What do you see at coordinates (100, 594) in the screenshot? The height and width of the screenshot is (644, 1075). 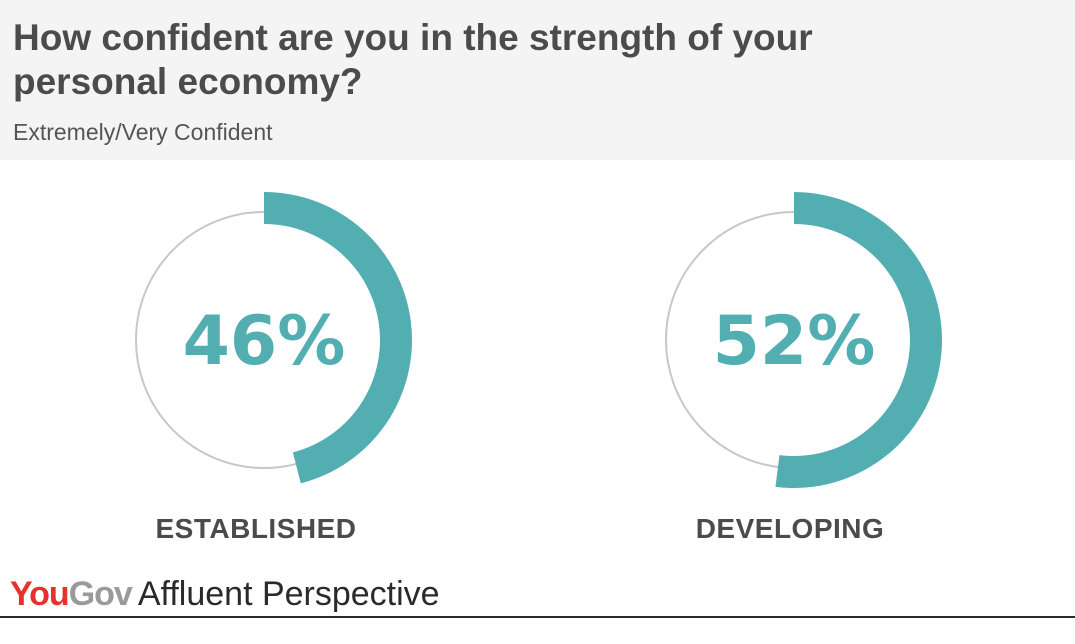 I see `brand-logo-gov: Gov` at bounding box center [100, 594].